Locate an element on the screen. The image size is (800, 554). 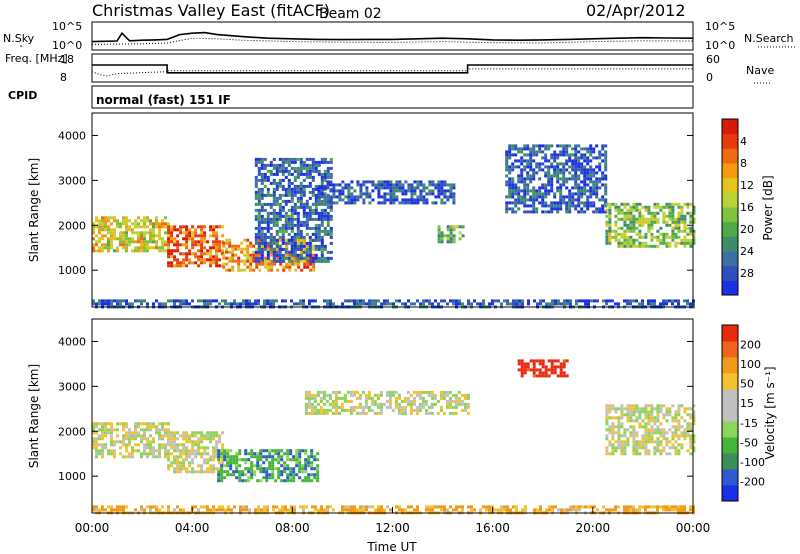
colorbar-swatch is located at coordinates (730, 349).